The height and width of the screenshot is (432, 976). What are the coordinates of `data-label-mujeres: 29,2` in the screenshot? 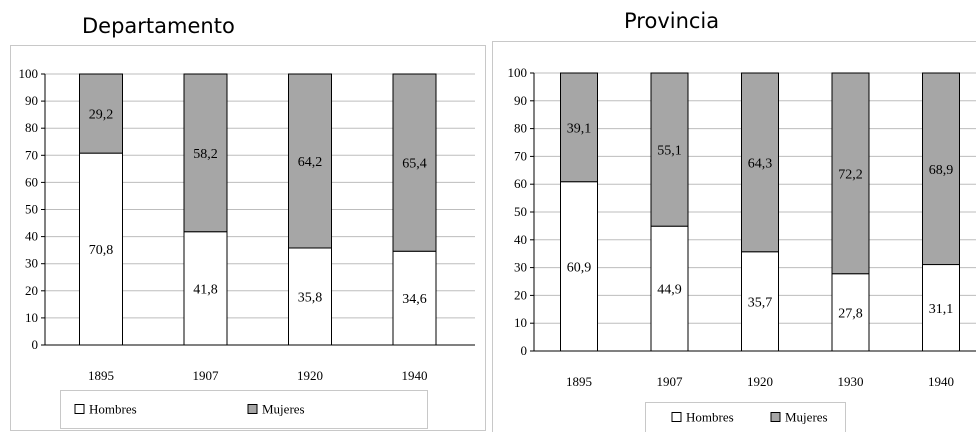 It's located at (101, 115).